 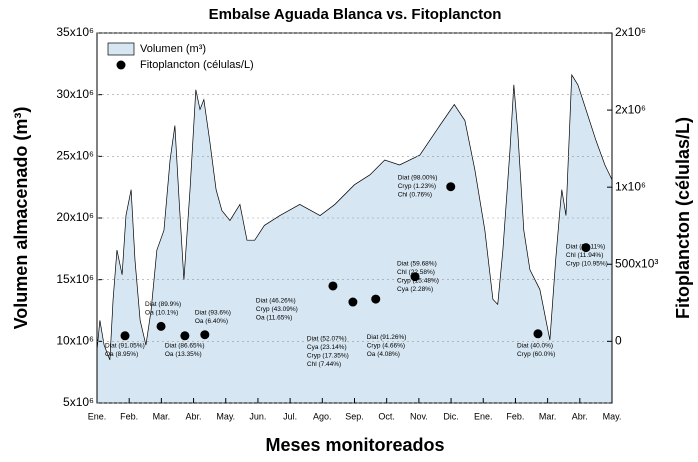 I want to click on y-tick-label: 10x10⁶, so click(x=75, y=341).